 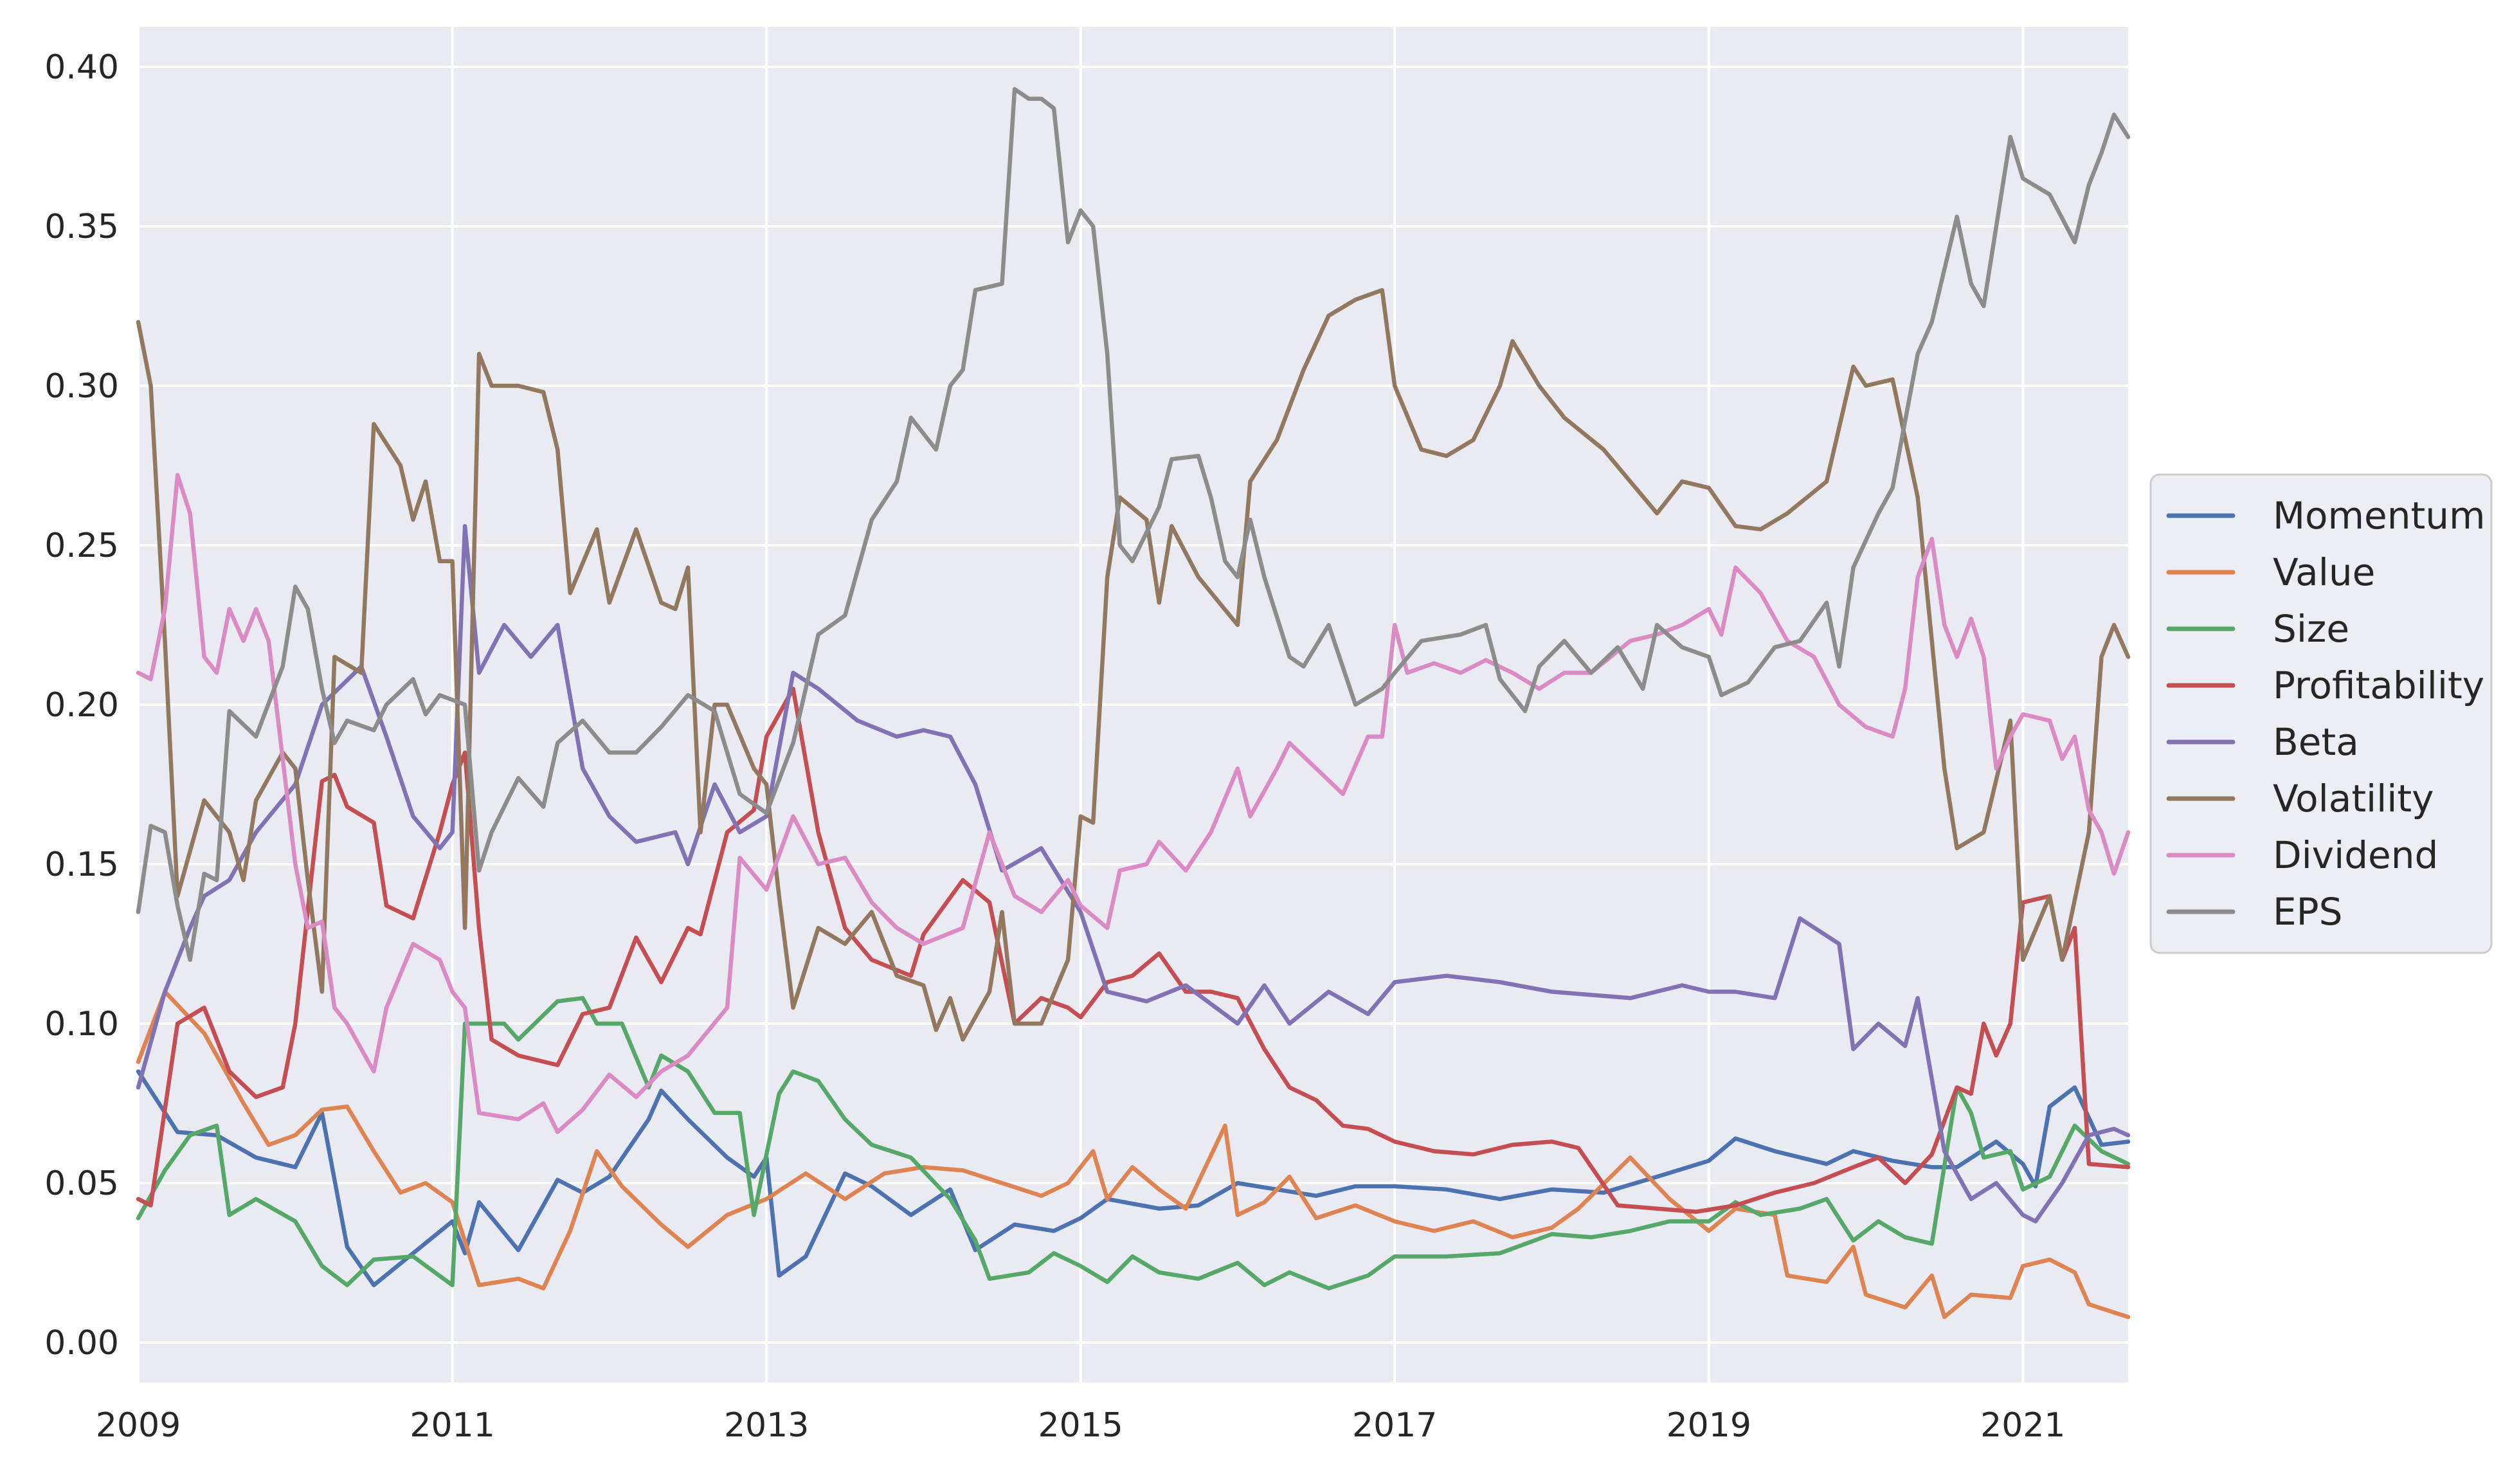 I want to click on legend-label-size: Size, so click(x=2311, y=629).